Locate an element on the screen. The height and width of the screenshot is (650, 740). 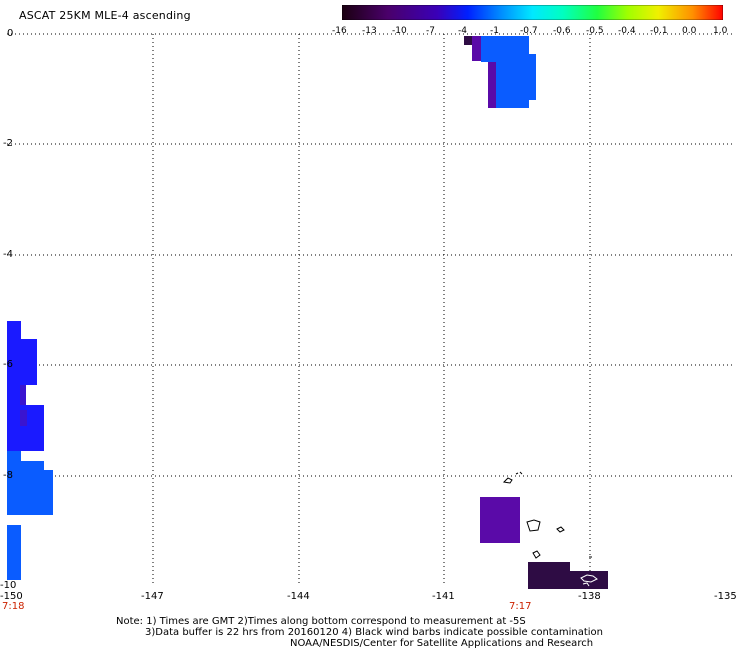
y-axis-label: -6 is located at coordinates (8, 364).